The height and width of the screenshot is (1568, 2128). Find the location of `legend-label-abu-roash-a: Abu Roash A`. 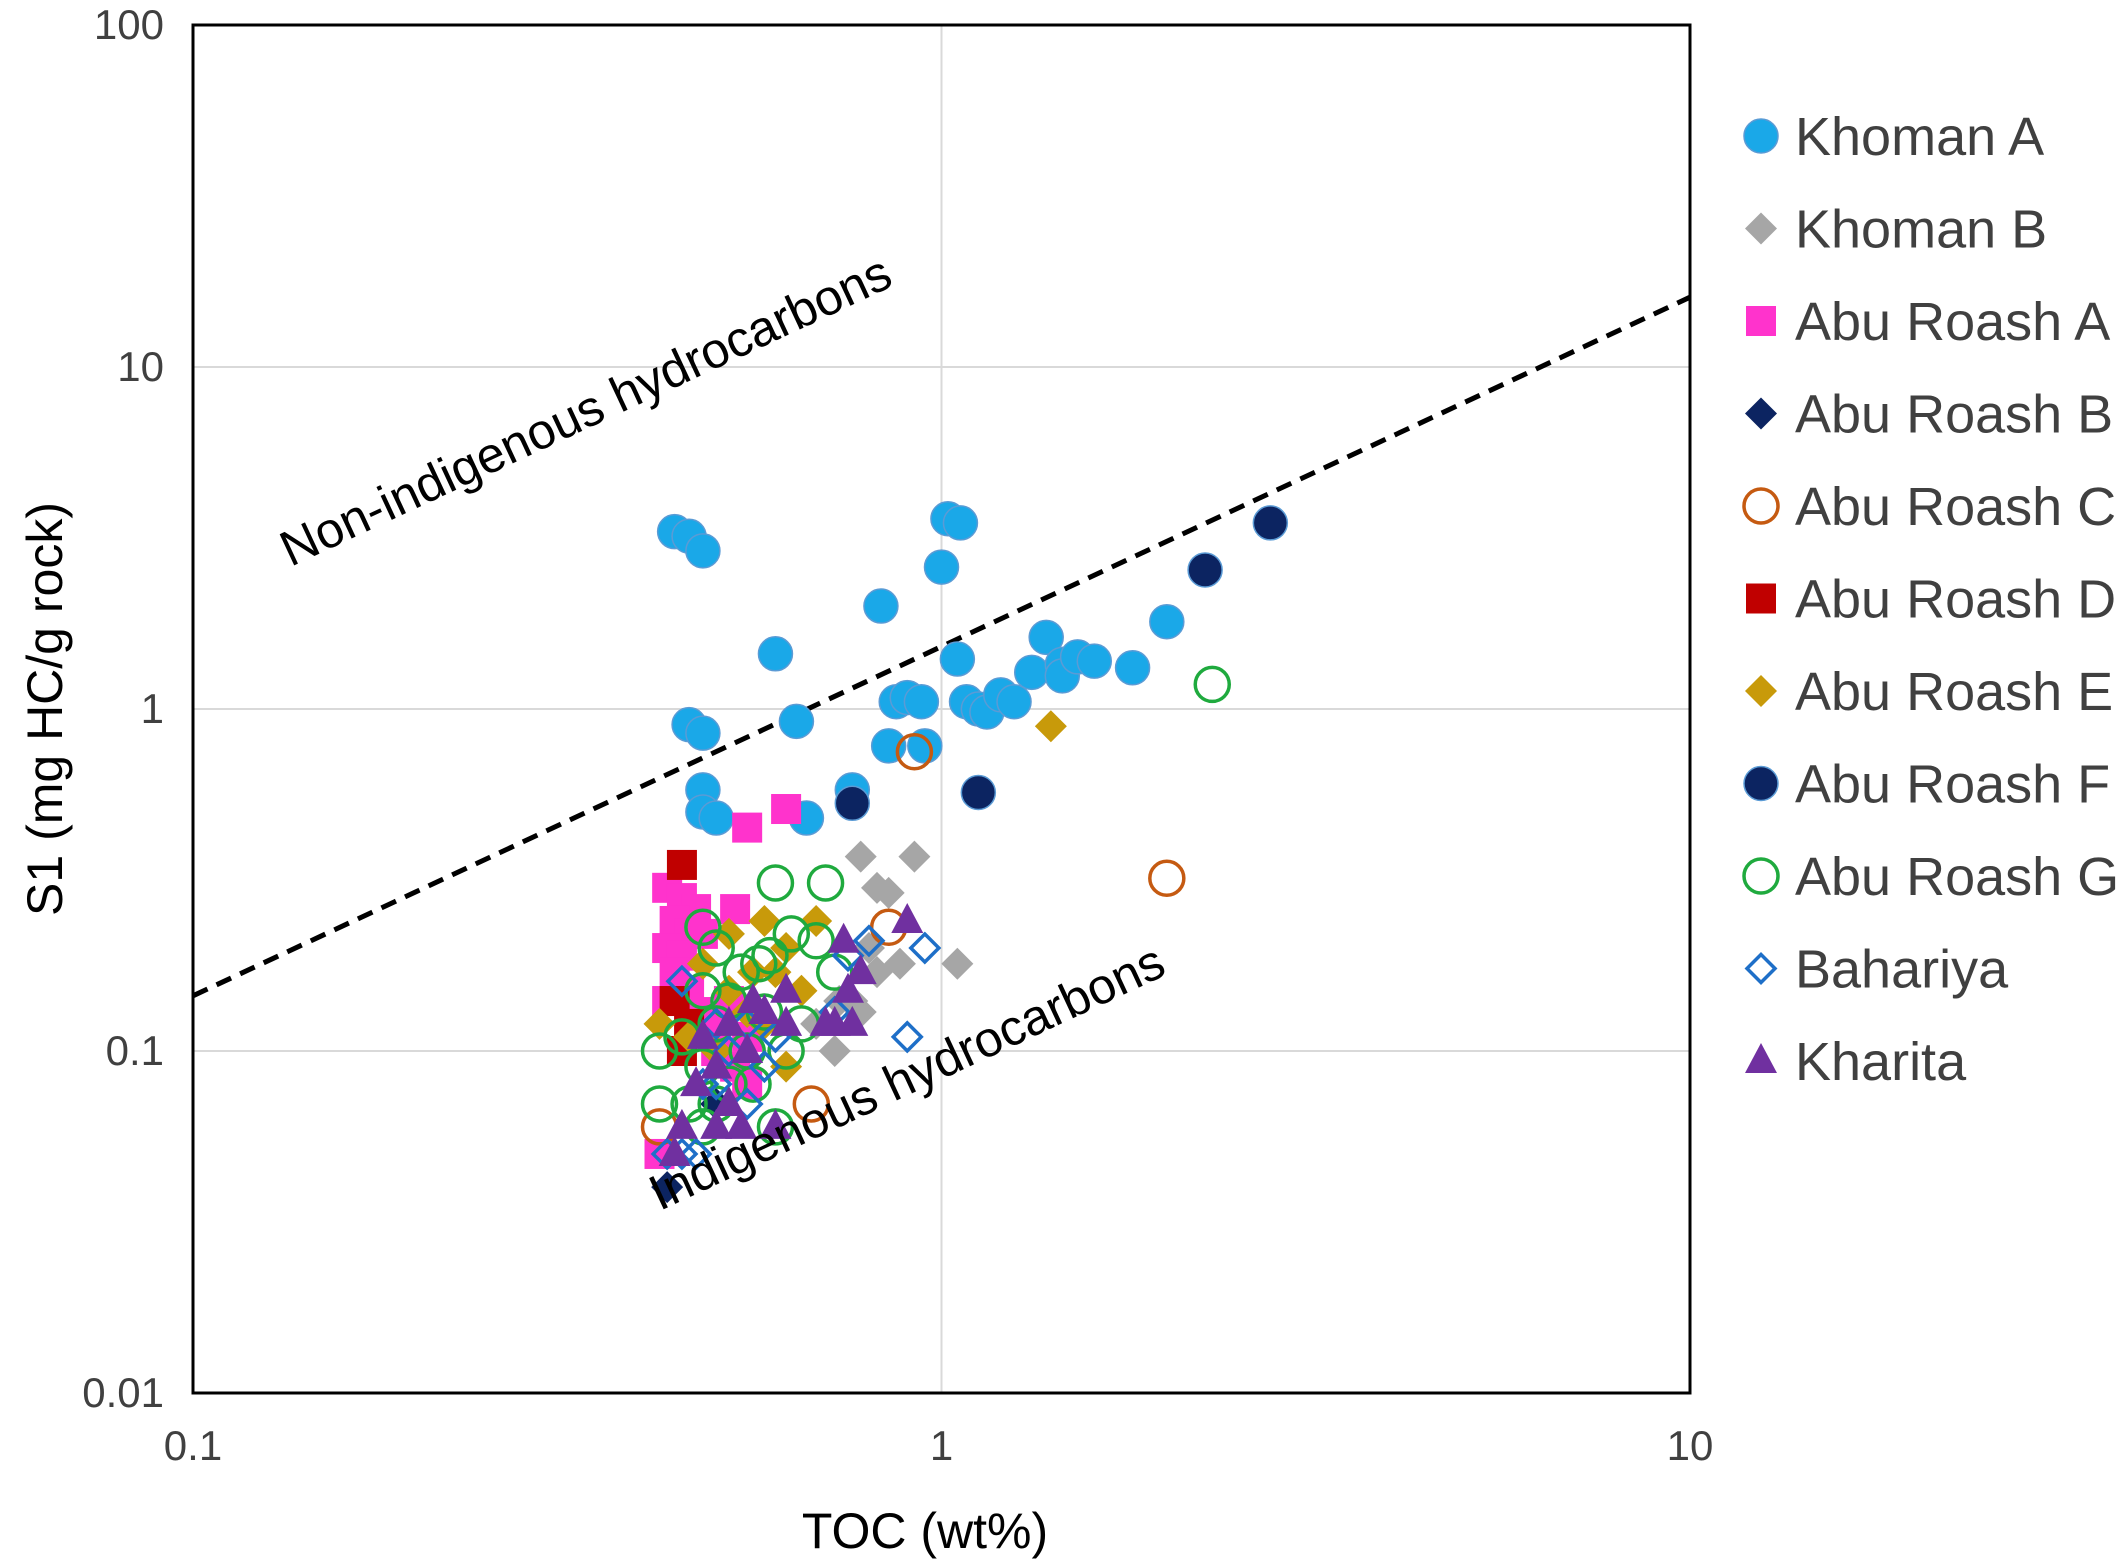

legend-label-abu-roash-a: Abu Roash A is located at coordinates (1952, 322).